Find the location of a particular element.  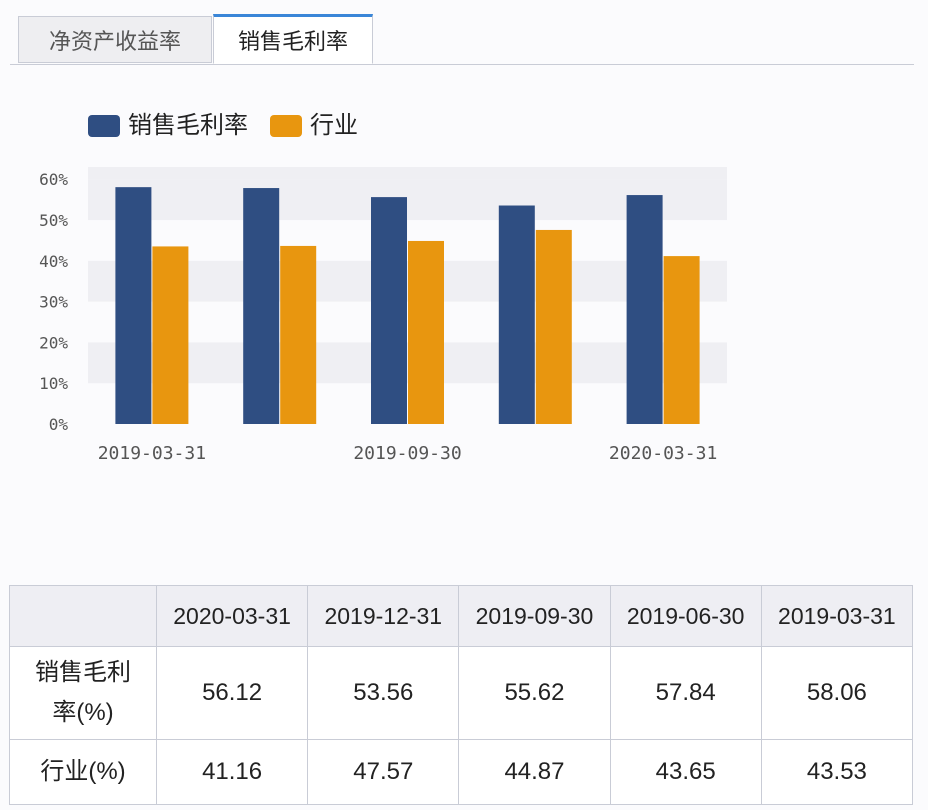

table-cell: 44.87 is located at coordinates (534, 772).